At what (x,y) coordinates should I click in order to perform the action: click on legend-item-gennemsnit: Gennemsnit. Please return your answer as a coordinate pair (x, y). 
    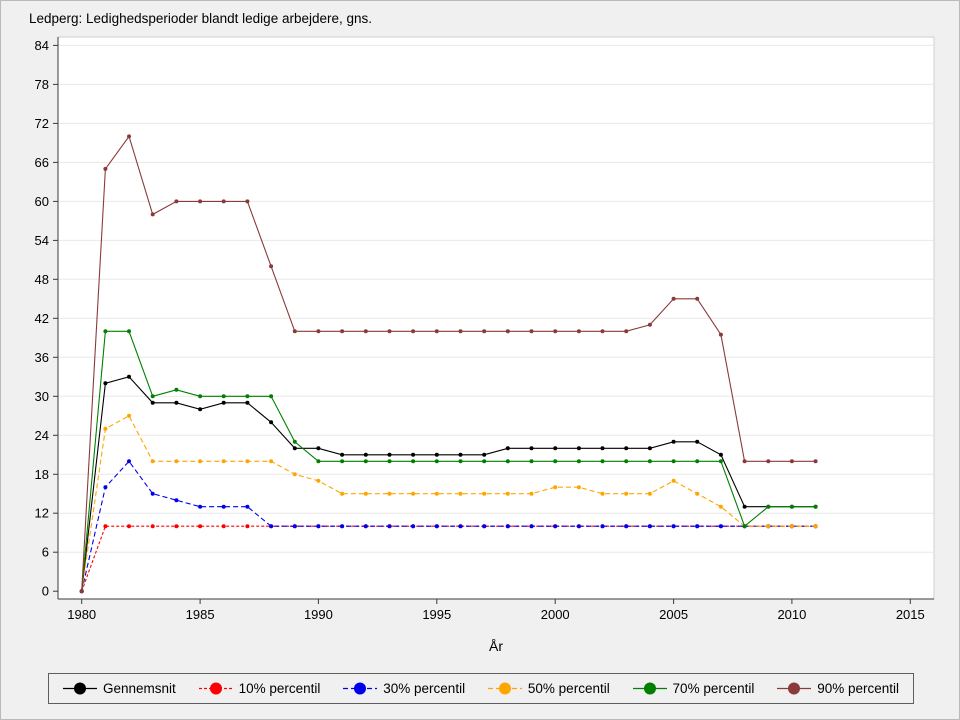
    Looking at the image, I should click on (119, 688).